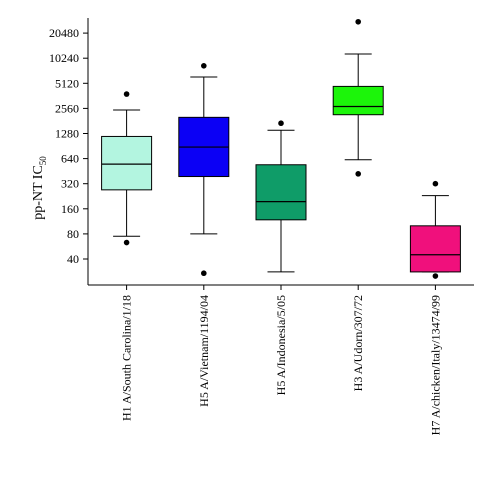 This screenshot has width=489, height=500. I want to click on y-tick-label: 10240, so click(64, 58).